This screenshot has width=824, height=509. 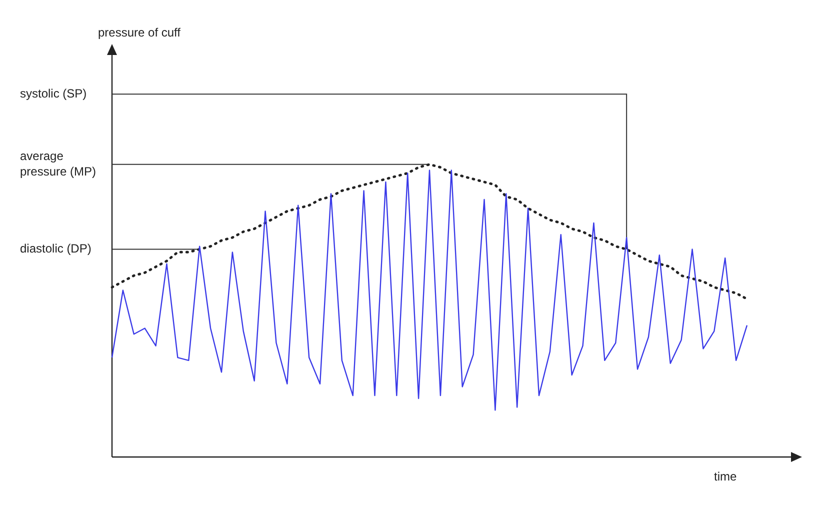 I want to click on ref-line-label: systolic (SP), so click(x=53, y=93).